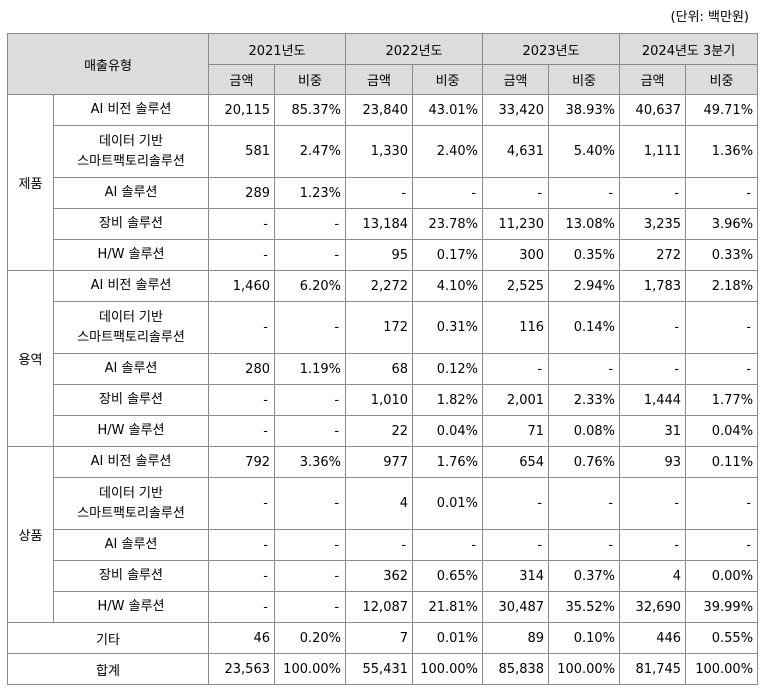  I want to click on amount-cell: 300, so click(516, 255).